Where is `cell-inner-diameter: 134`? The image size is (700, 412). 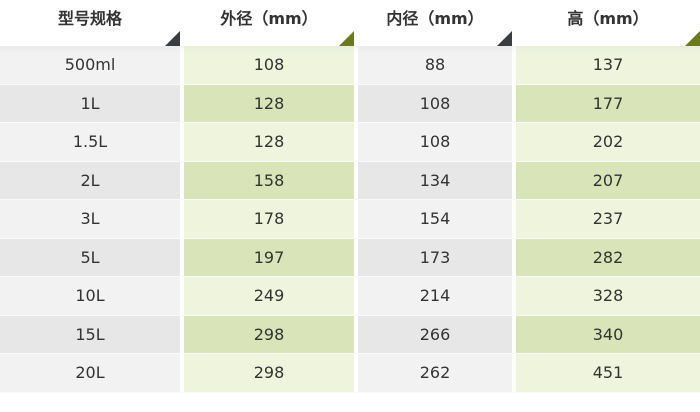
cell-inner-diameter: 134 is located at coordinates (435, 180).